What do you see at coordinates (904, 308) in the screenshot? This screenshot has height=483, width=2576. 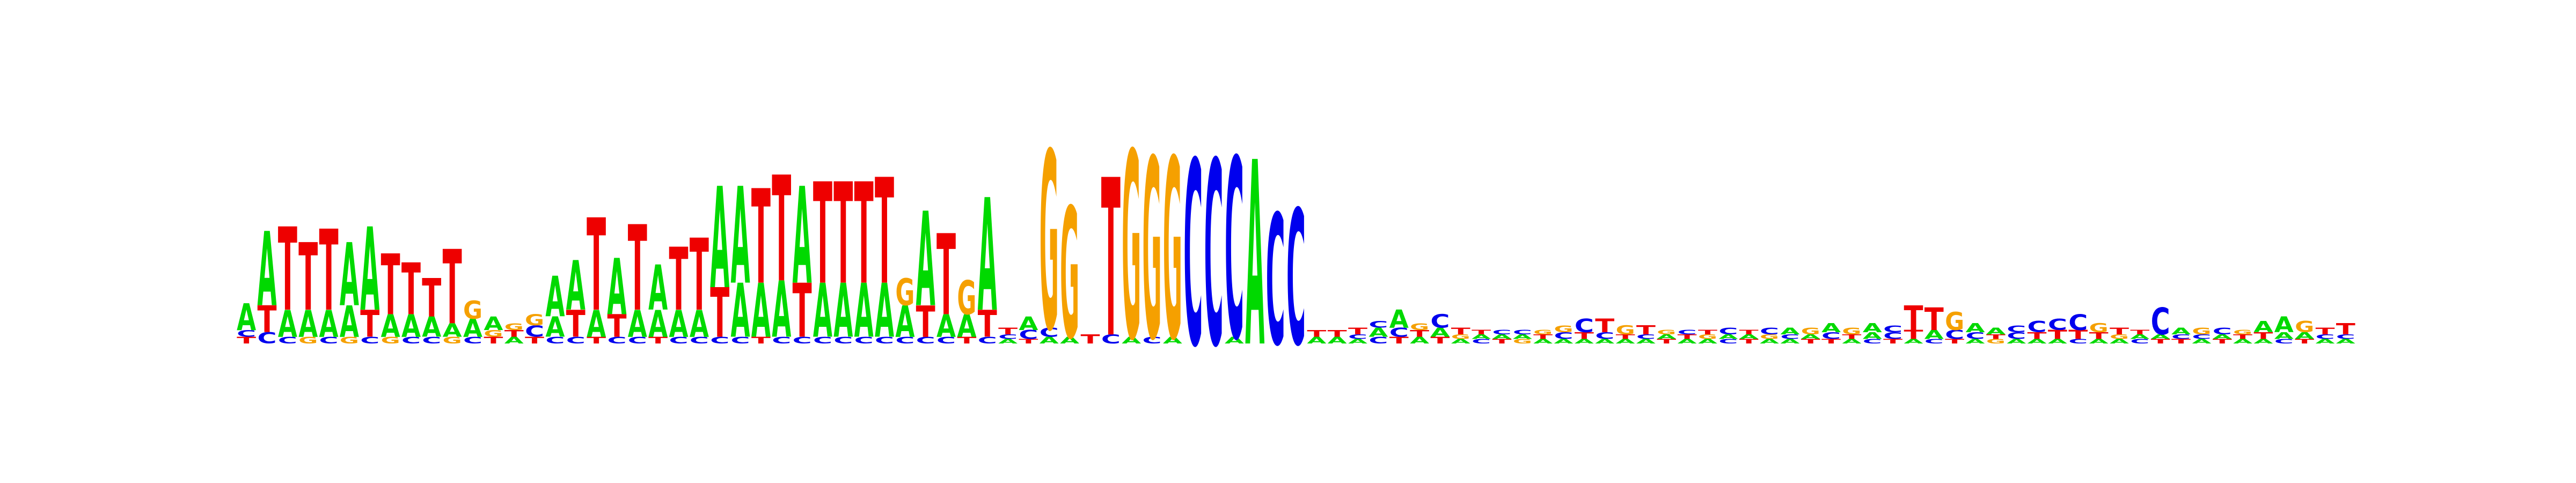 I see `logo-column: CAG` at bounding box center [904, 308].